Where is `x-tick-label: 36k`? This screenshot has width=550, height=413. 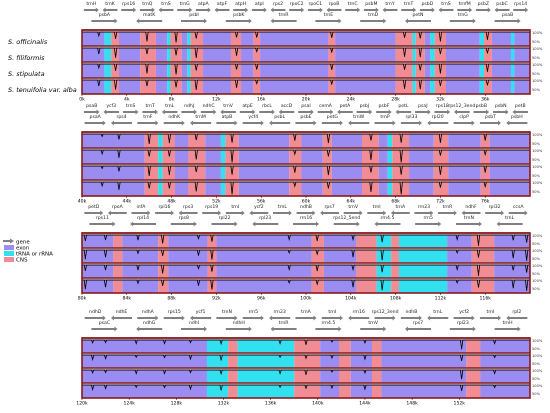 x-tick-label: 36k is located at coordinates (485, 100).